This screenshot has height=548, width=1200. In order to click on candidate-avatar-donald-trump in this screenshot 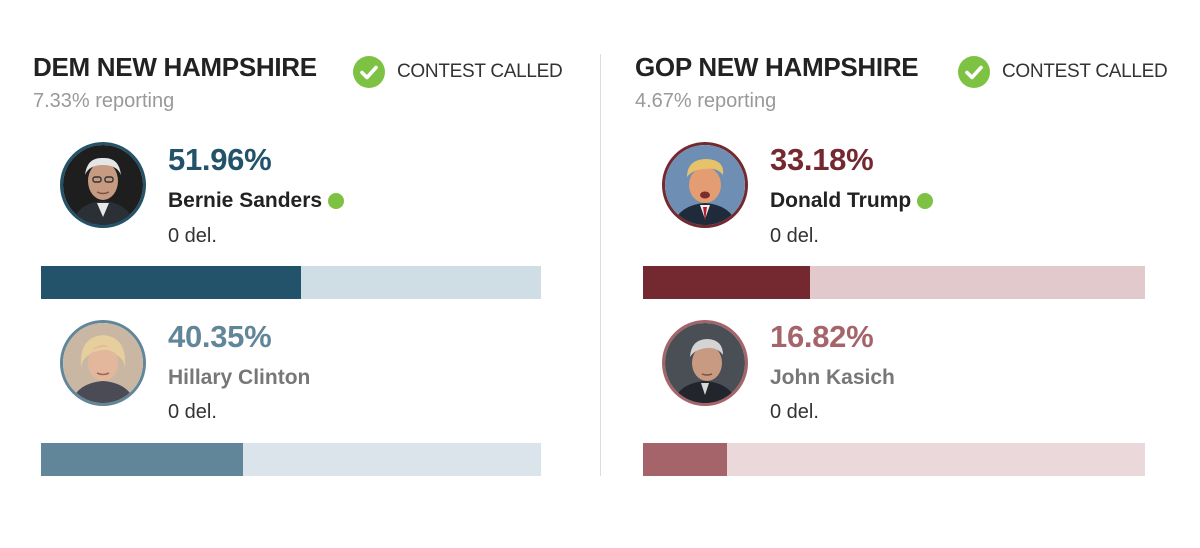, I will do `click(705, 185)`.